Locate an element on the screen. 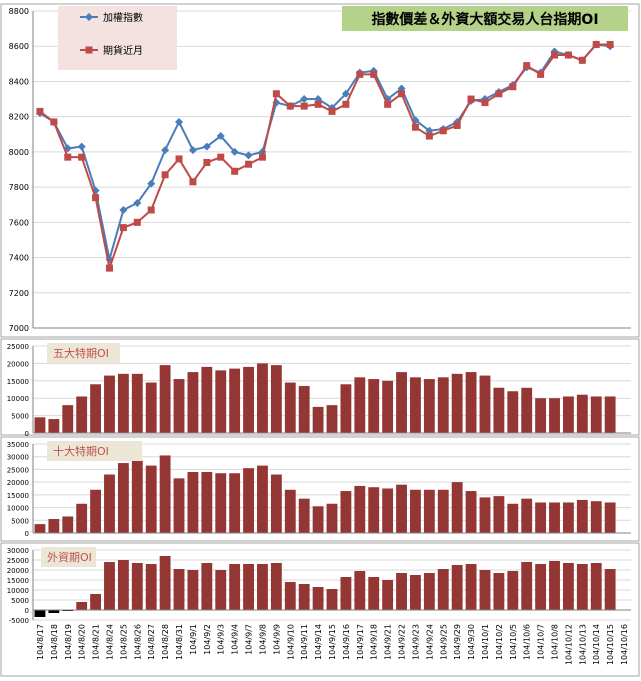 The height and width of the screenshot is (681, 641). x-tick-label: 104/9/4 is located at coordinates (235, 639).